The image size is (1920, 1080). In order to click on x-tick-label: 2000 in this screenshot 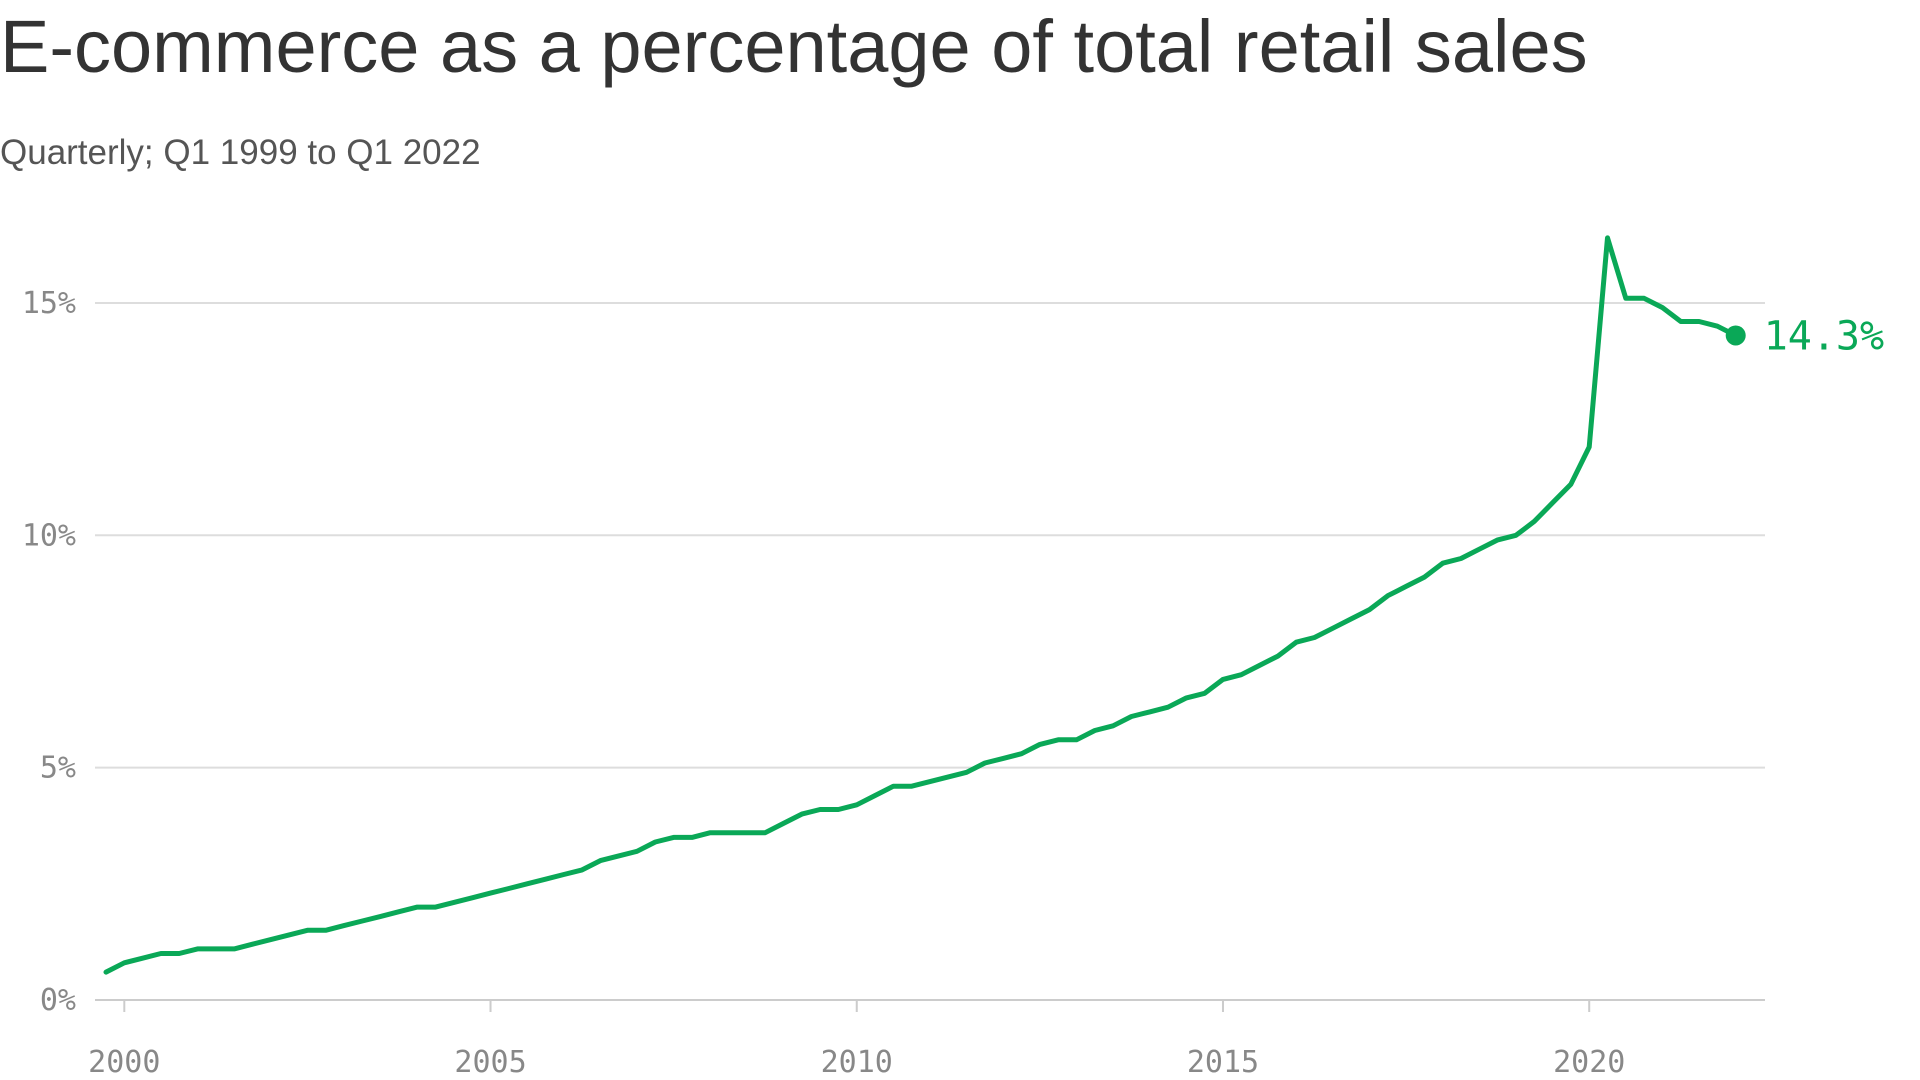, I will do `click(124, 1062)`.